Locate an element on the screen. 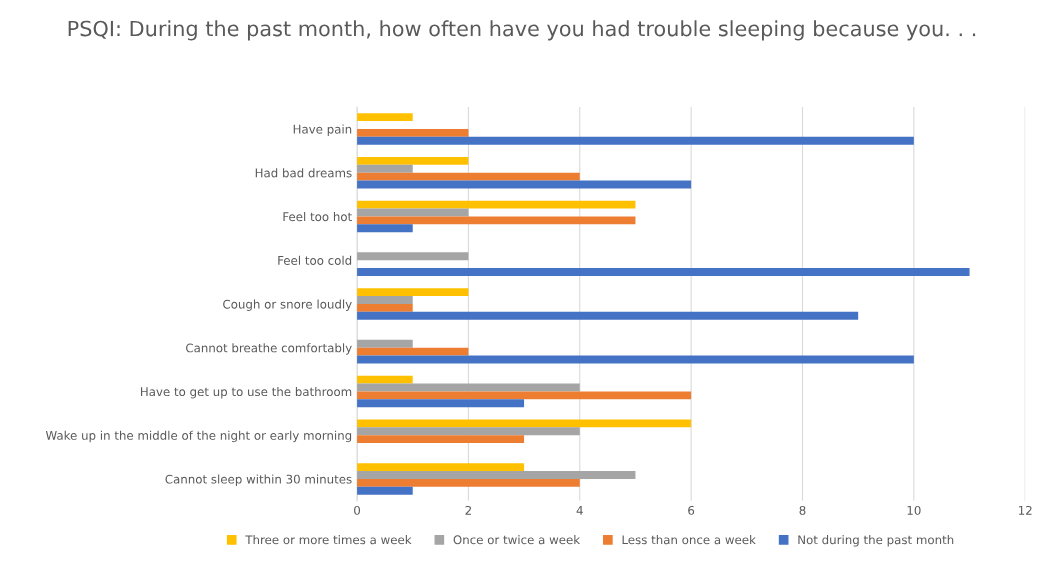 This screenshot has width=1044, height=579. y-tick-label: Wake up in the middle of the night or early morning is located at coordinates (198, 436).